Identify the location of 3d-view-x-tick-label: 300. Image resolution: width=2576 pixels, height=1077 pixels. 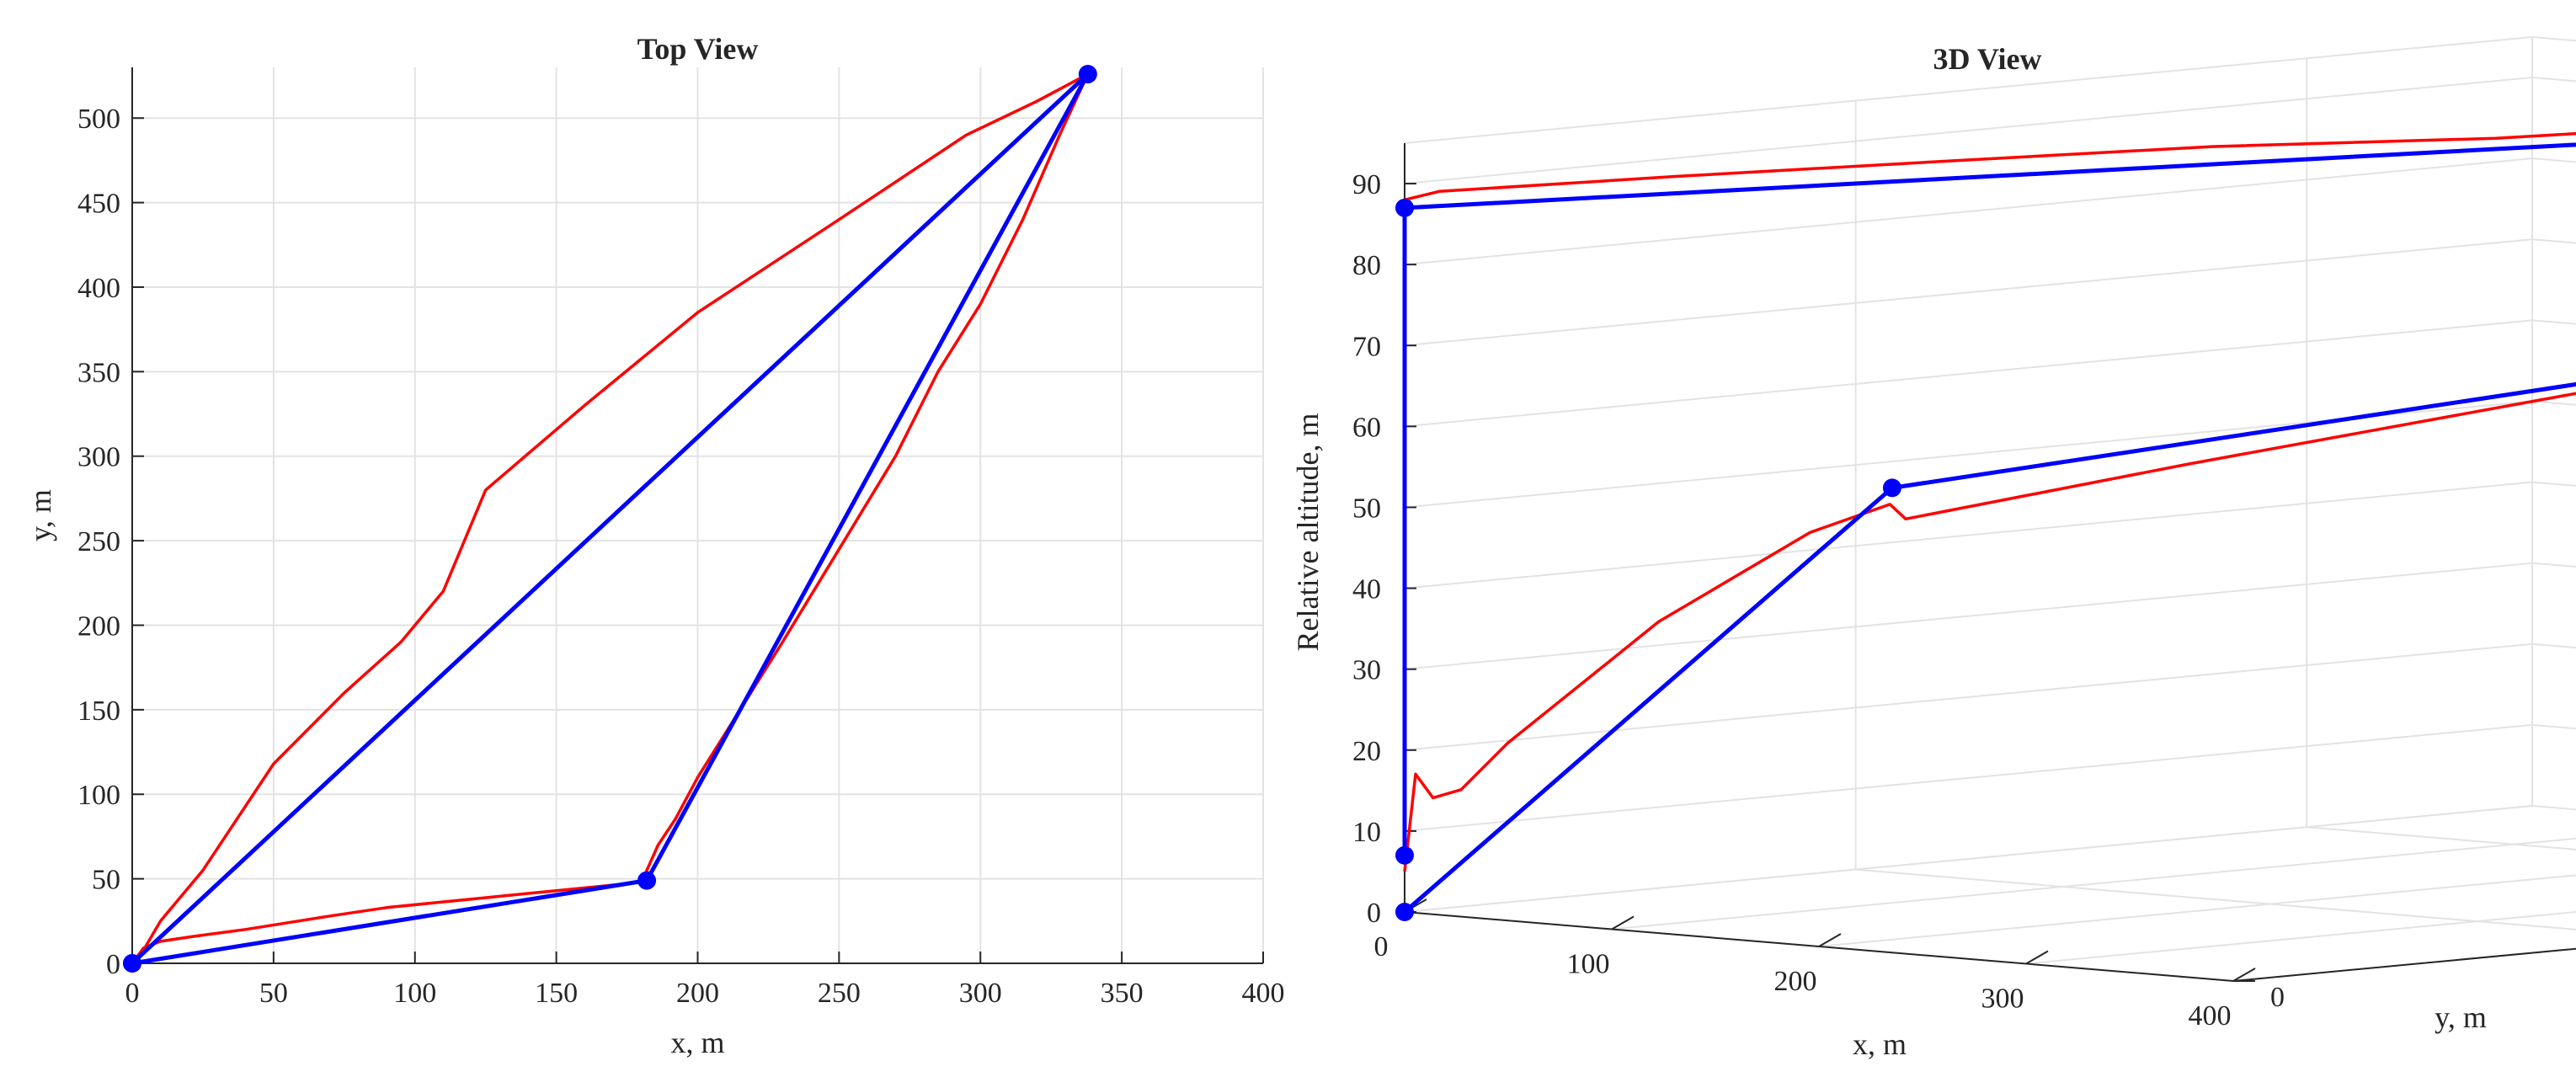
(2002, 999).